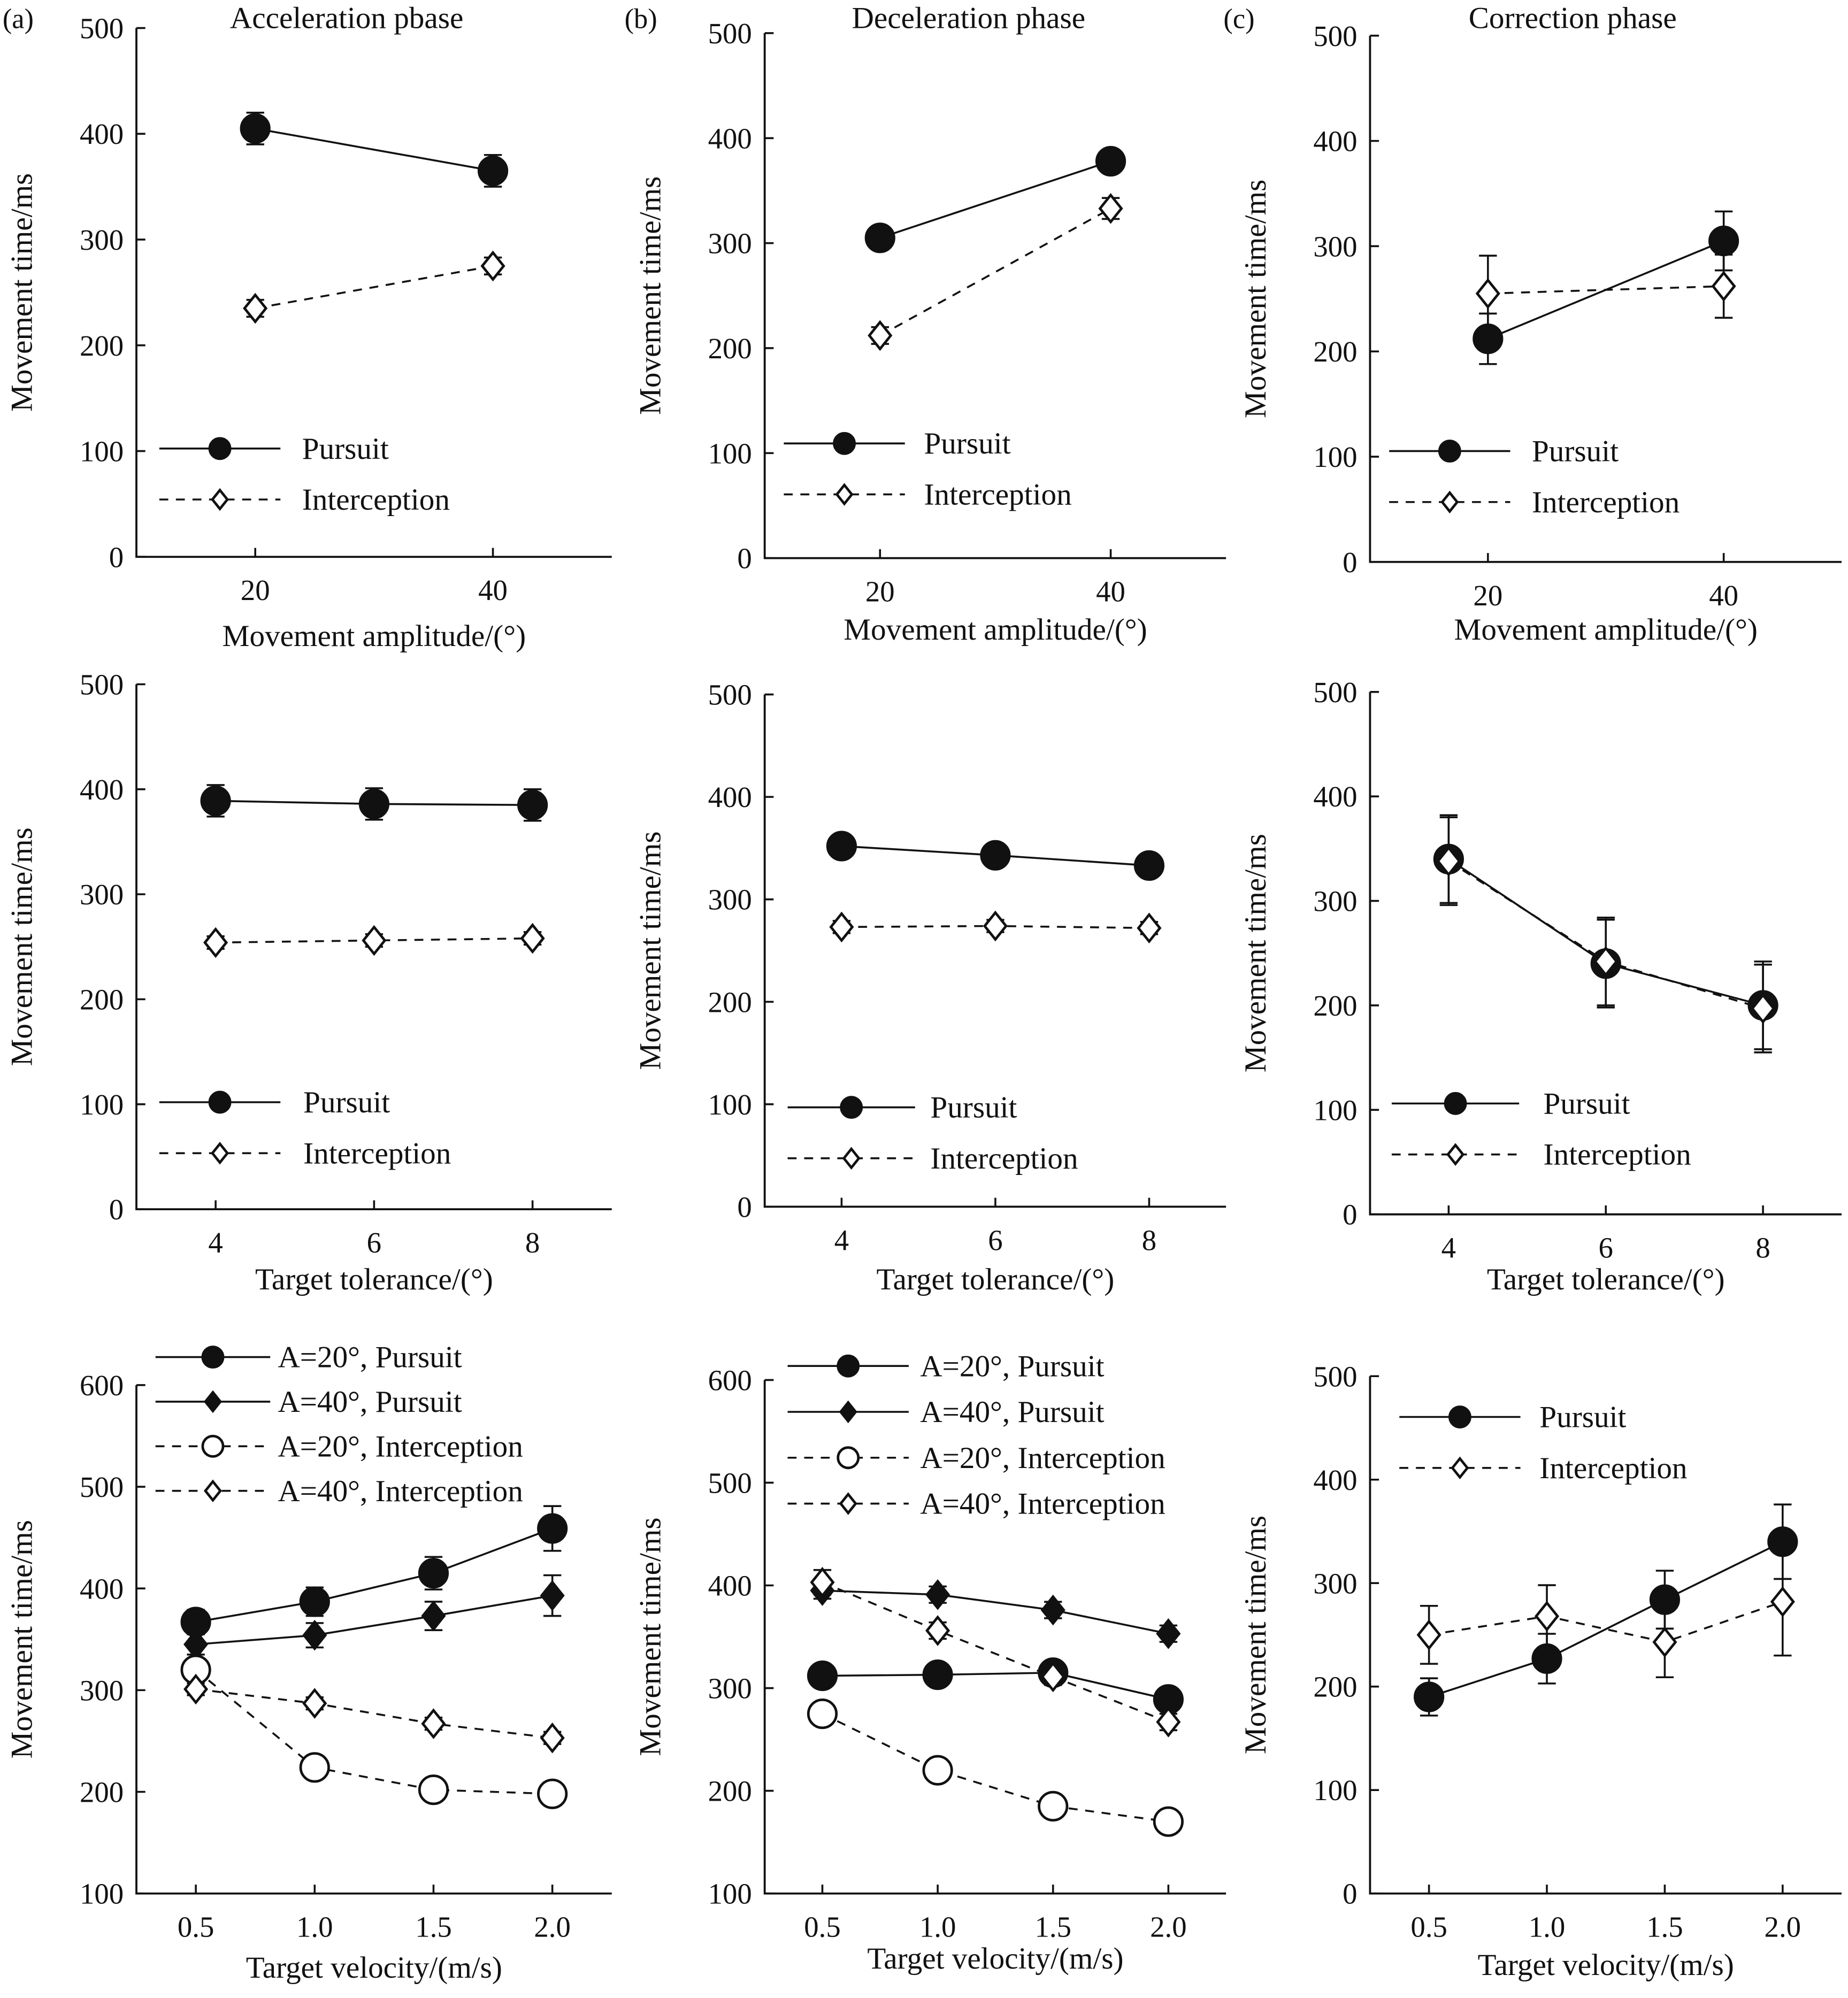  Describe the element at coordinates (1149, 1240) in the screenshot. I see `x-tick-label: 8` at that location.